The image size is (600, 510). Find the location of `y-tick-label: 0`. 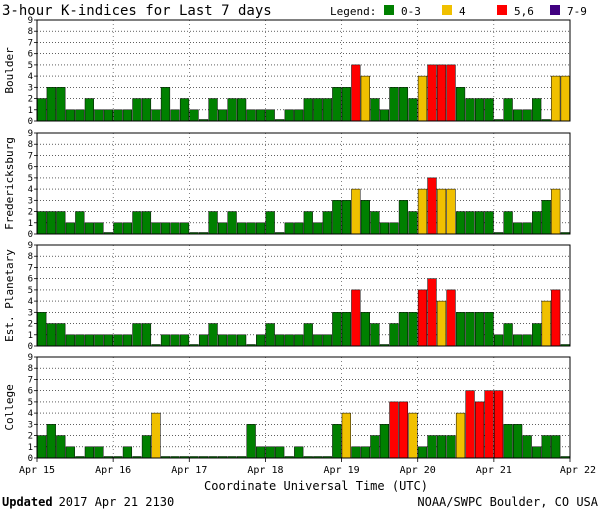

y-tick-label: 0 is located at coordinates (30, 122).